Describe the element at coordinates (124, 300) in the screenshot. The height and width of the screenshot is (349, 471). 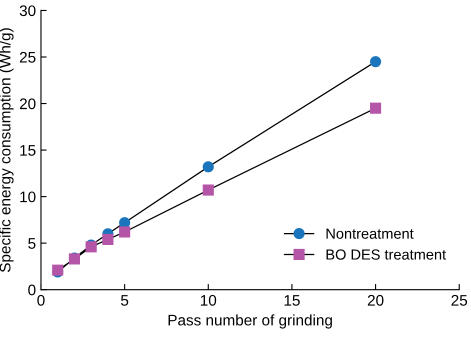
I see `x-tick-label: 5` at that location.